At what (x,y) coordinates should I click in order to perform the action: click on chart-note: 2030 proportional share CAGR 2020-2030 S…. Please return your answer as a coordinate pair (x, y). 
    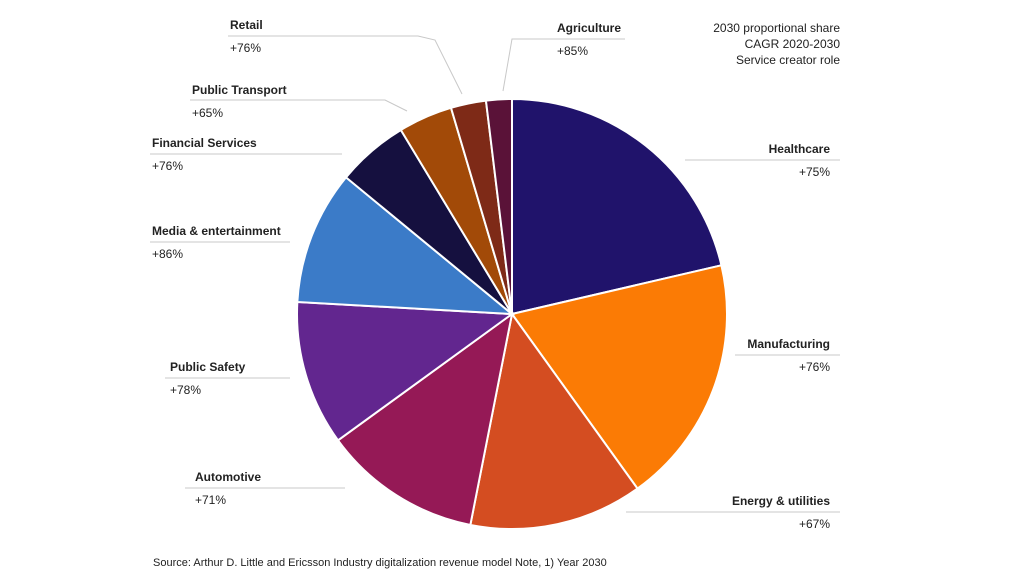
    Looking at the image, I should click on (776, 44).